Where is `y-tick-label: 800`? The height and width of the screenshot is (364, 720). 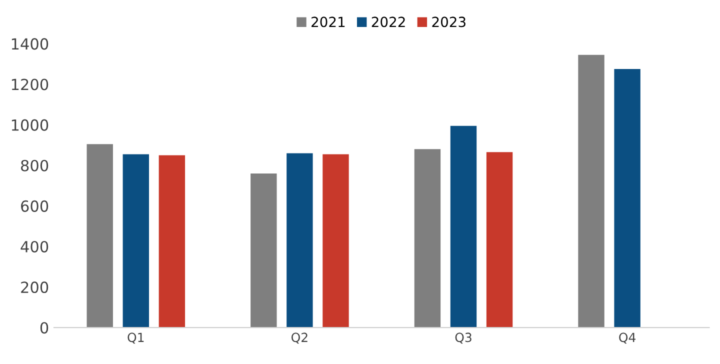
y-tick-label: 800 is located at coordinates (34, 166).